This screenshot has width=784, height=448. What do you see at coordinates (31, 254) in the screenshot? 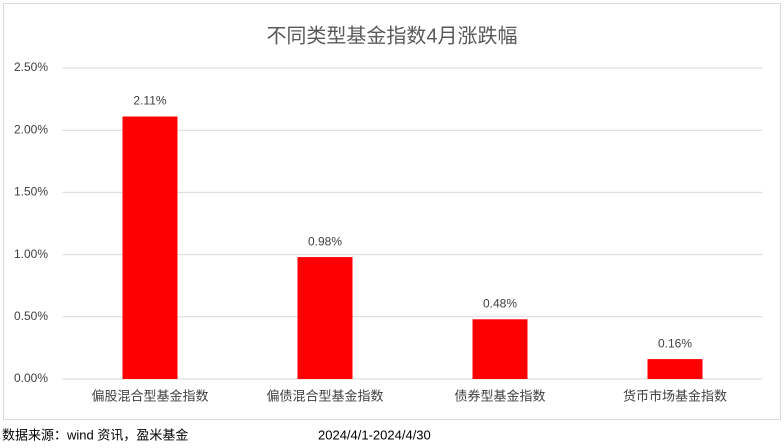
I see `y-tick-label: 1.00%` at bounding box center [31, 254].